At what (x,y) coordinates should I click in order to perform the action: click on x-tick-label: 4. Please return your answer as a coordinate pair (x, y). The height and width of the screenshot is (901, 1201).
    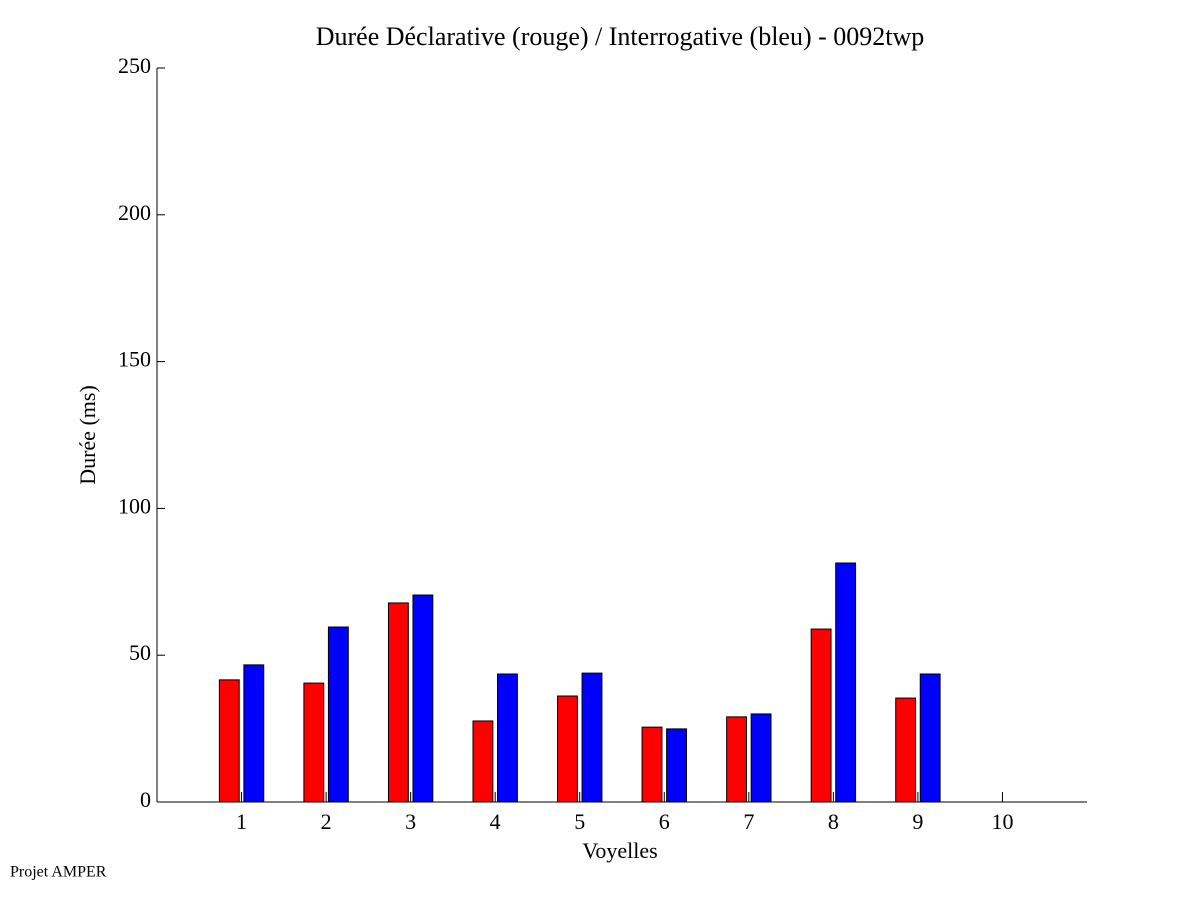
    Looking at the image, I should click on (495, 821).